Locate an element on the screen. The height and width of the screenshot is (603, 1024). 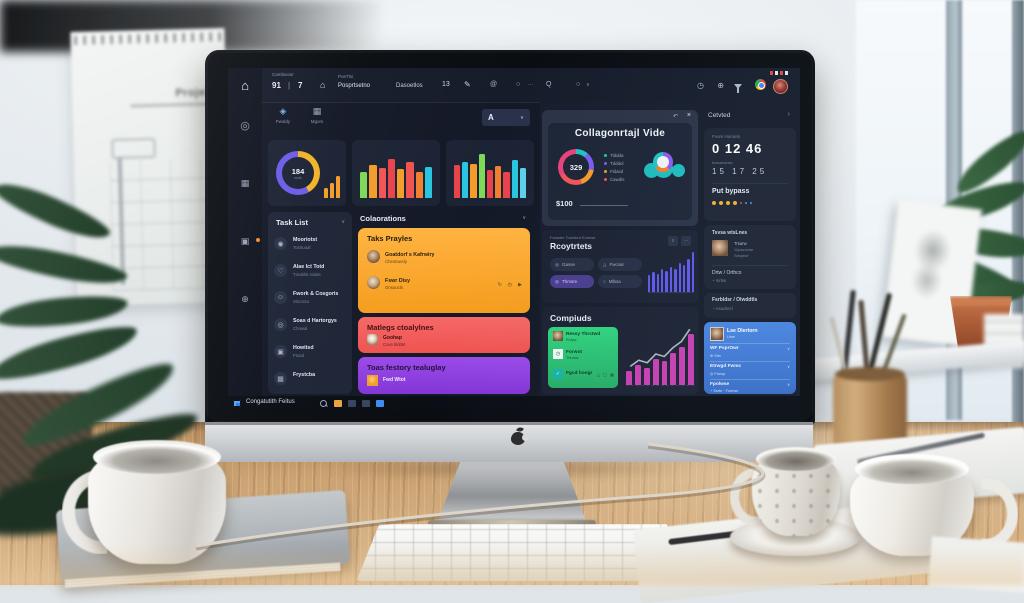
sidebar-item-docs: ▣ is located at coordinates (245, 241).